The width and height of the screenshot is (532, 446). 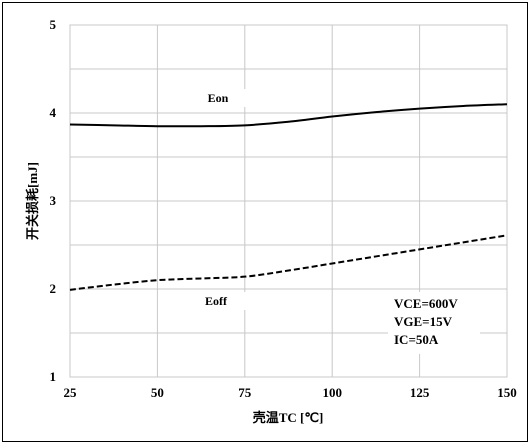 What do you see at coordinates (426, 303) in the screenshot?
I see `condition-text: VCE=600V` at bounding box center [426, 303].